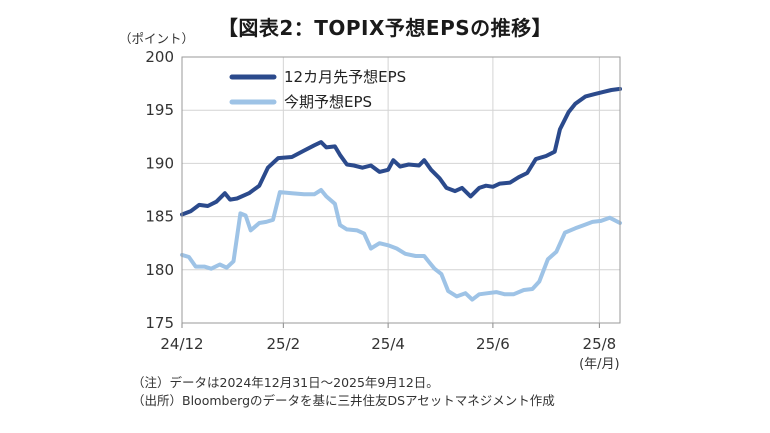 The height and width of the screenshot is (433, 770). I want to click on legend: 12カ月先予想EPS 今期予想EPS, so click(317, 89).